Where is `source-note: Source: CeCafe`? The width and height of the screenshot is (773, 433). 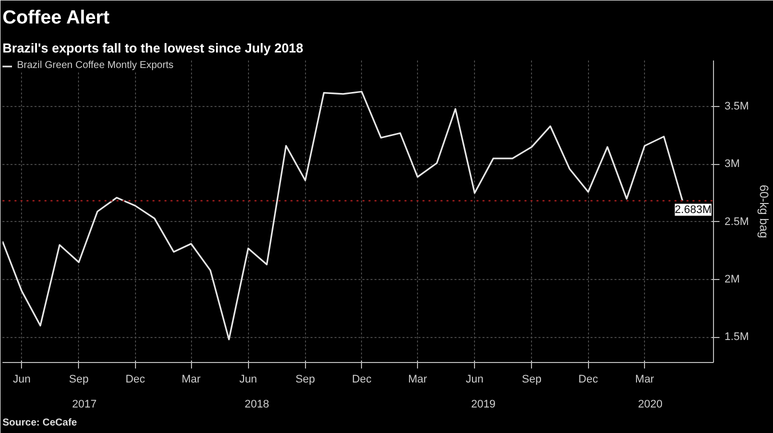 source-note: Source: CeCafe is located at coordinates (40, 423).